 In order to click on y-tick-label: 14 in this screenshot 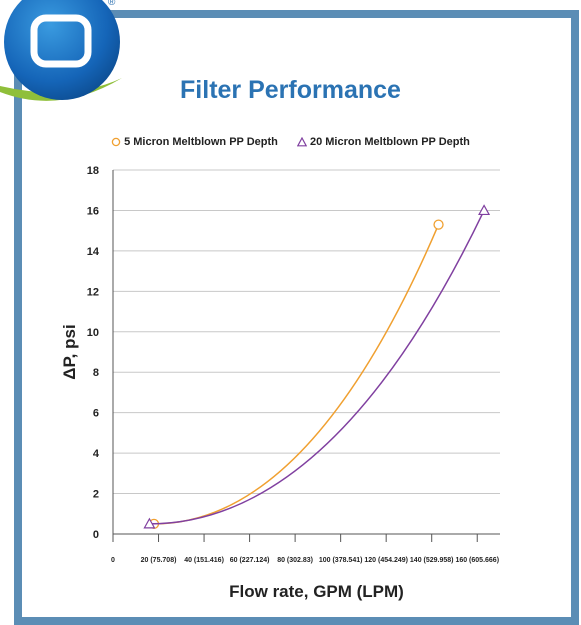, I will do `click(93, 252)`.